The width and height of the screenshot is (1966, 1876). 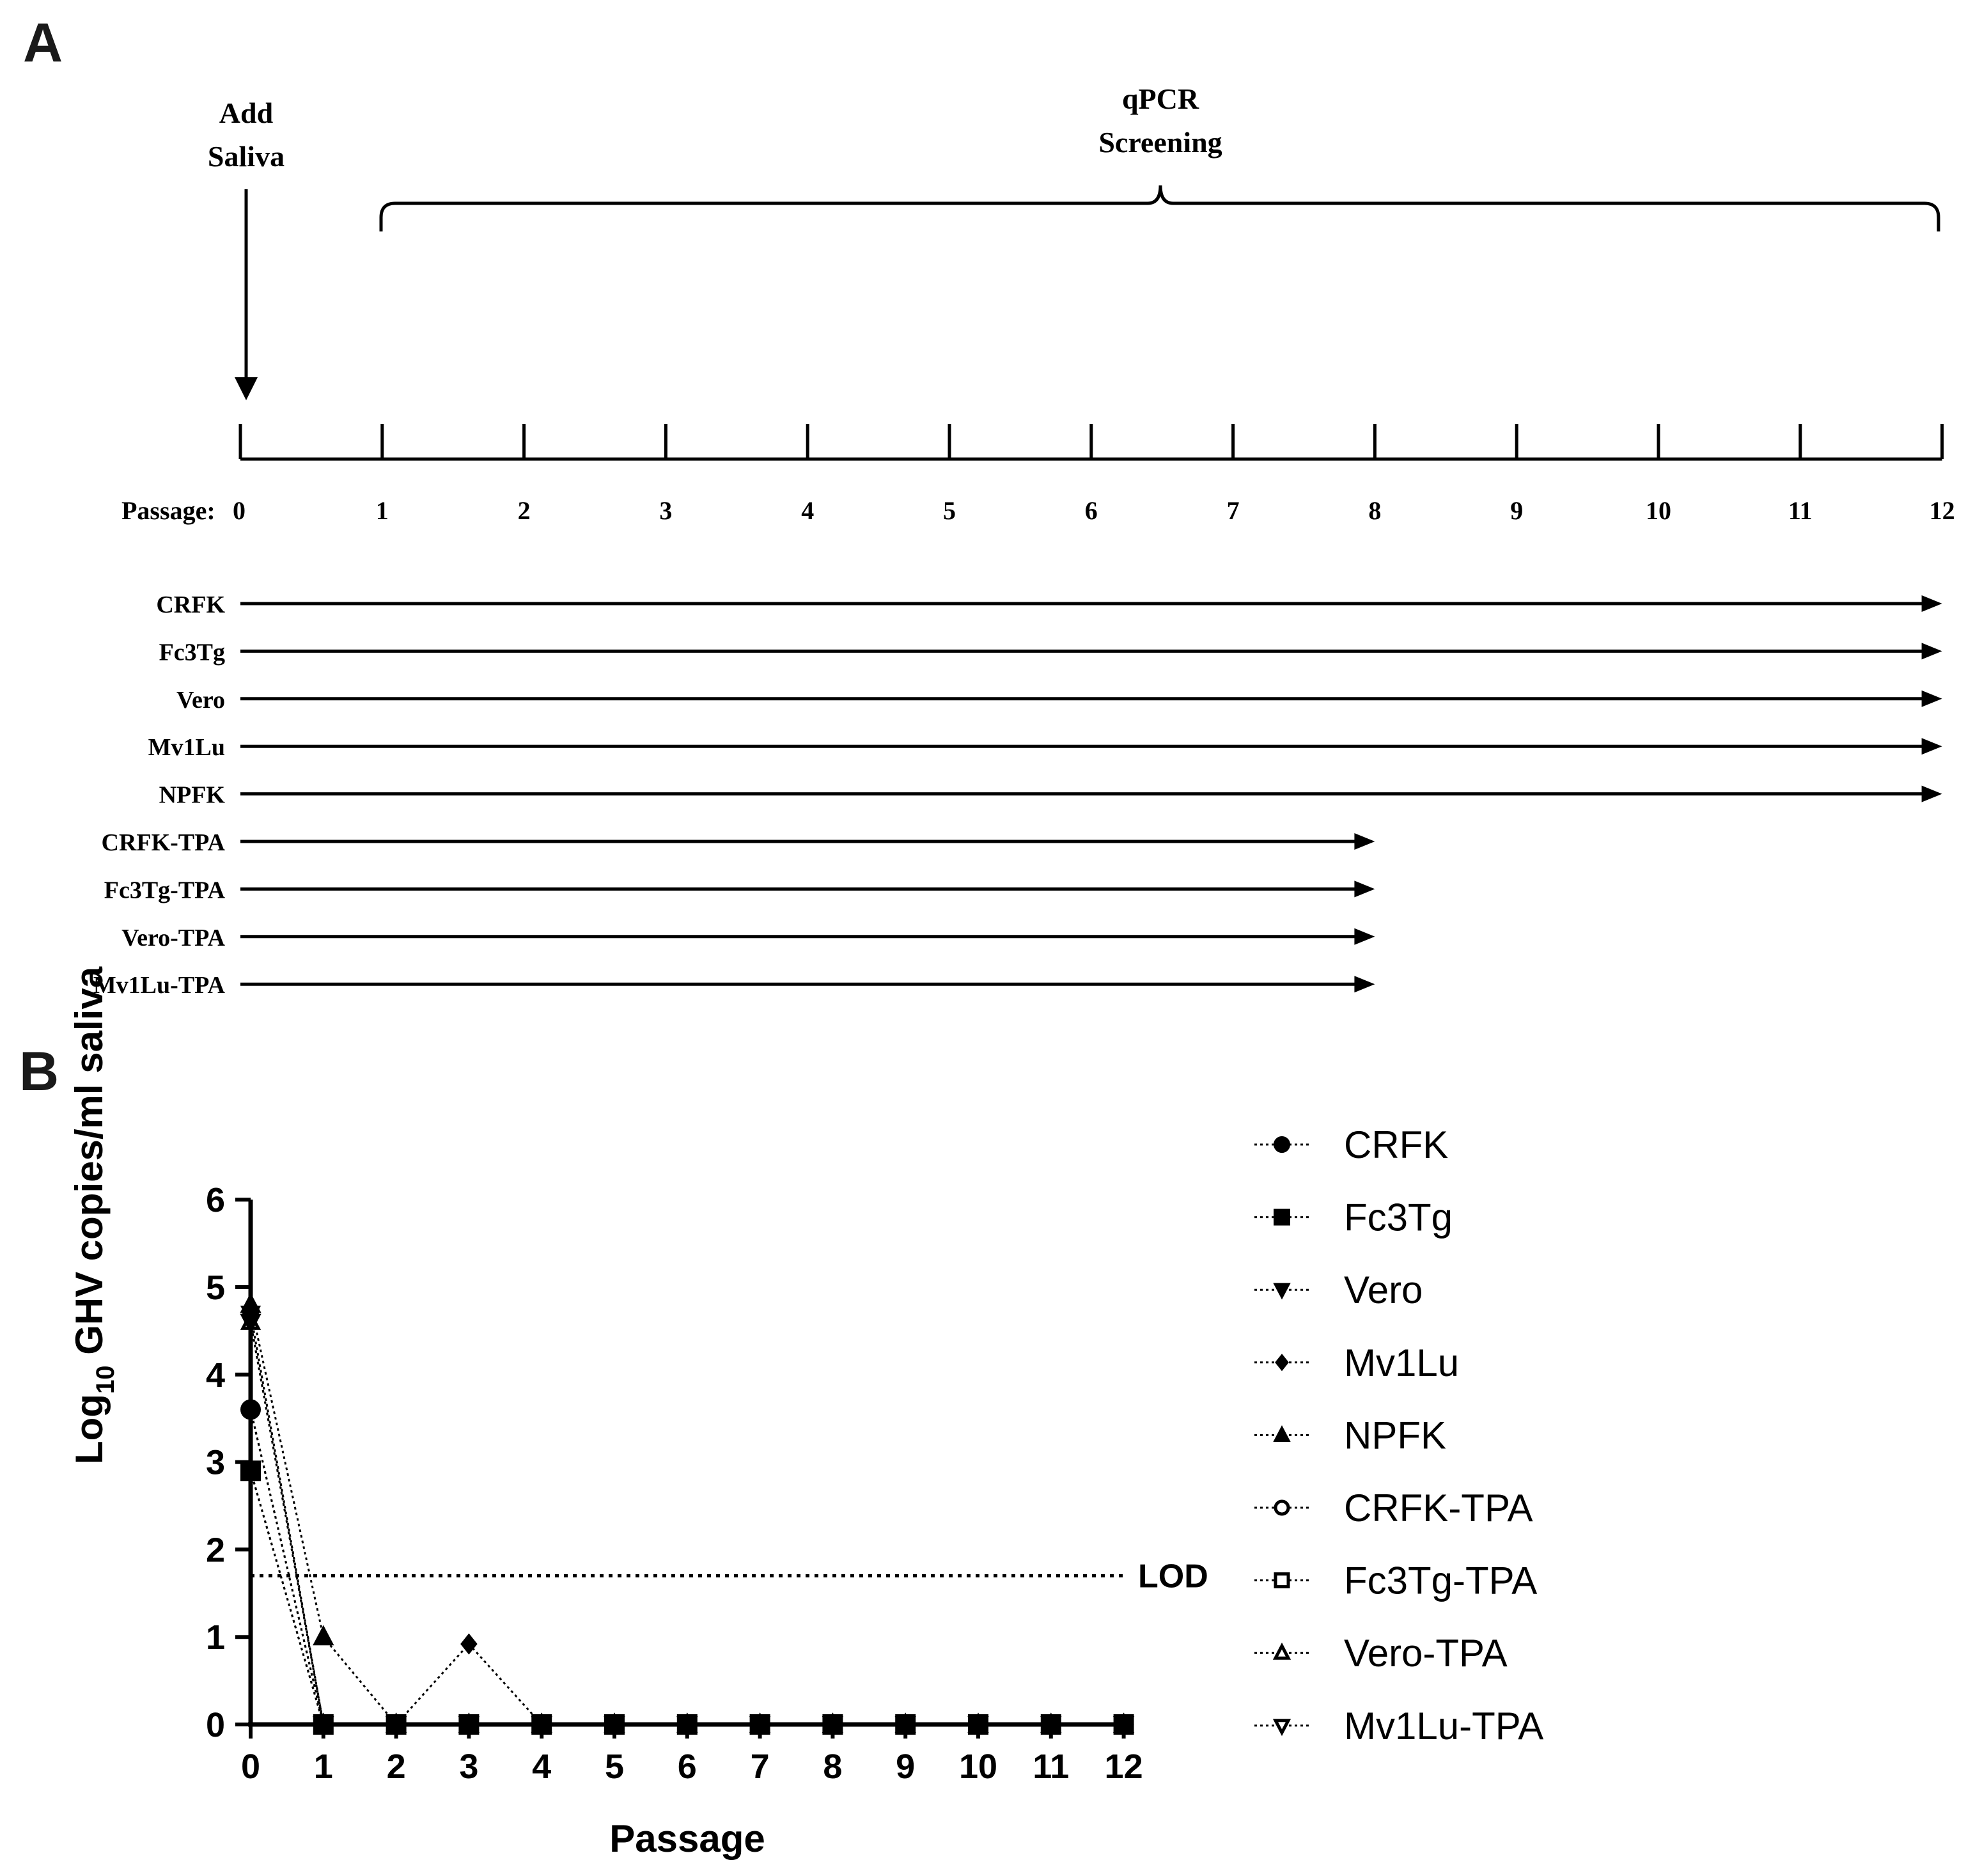 What do you see at coordinates (1516, 511) in the screenshot?
I see `passage-tick-label: 9` at bounding box center [1516, 511].